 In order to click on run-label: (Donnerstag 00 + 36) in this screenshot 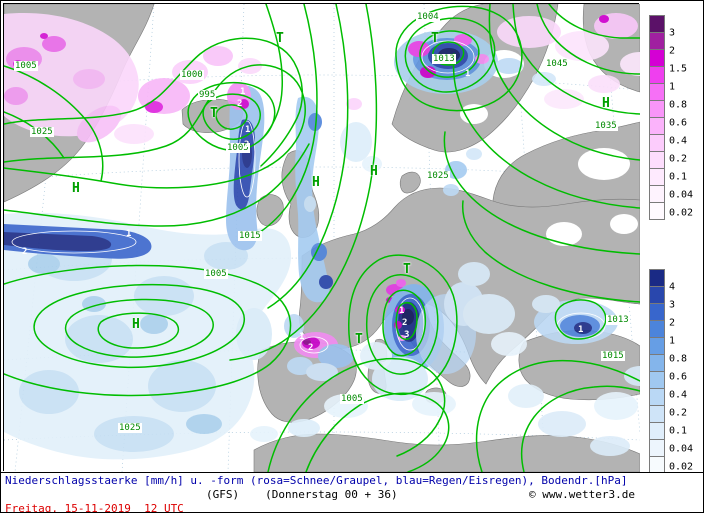, I will do `click(331, 494)`.